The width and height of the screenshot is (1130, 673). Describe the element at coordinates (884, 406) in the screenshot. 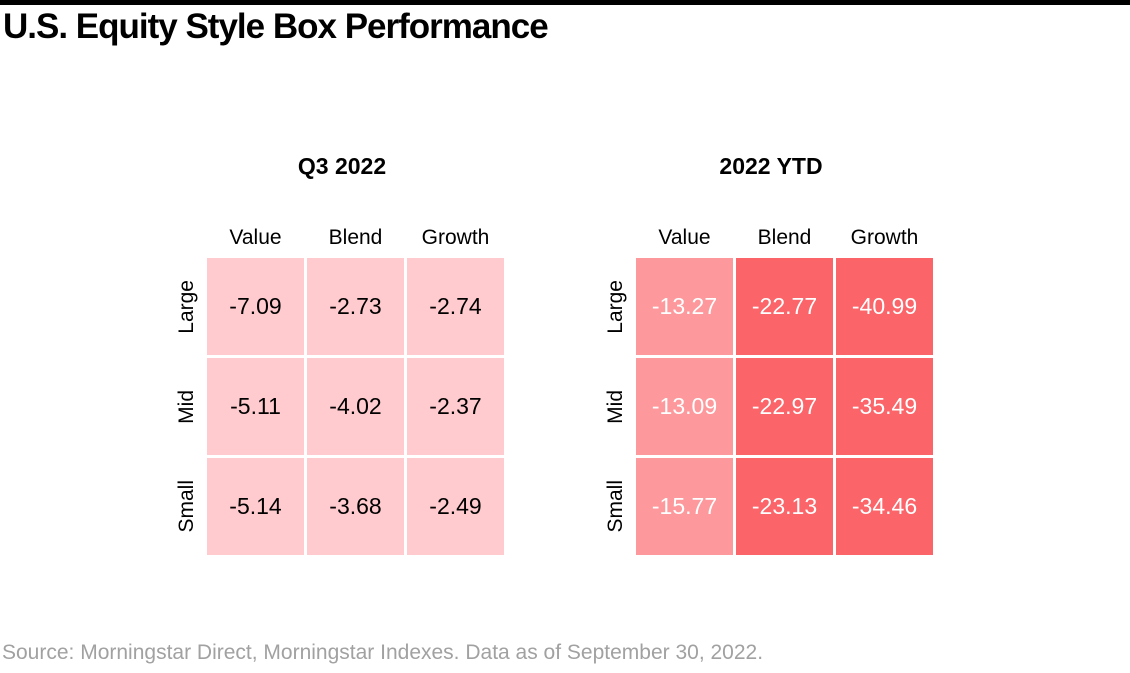

I see `style-box-cell: -35.49` at that location.